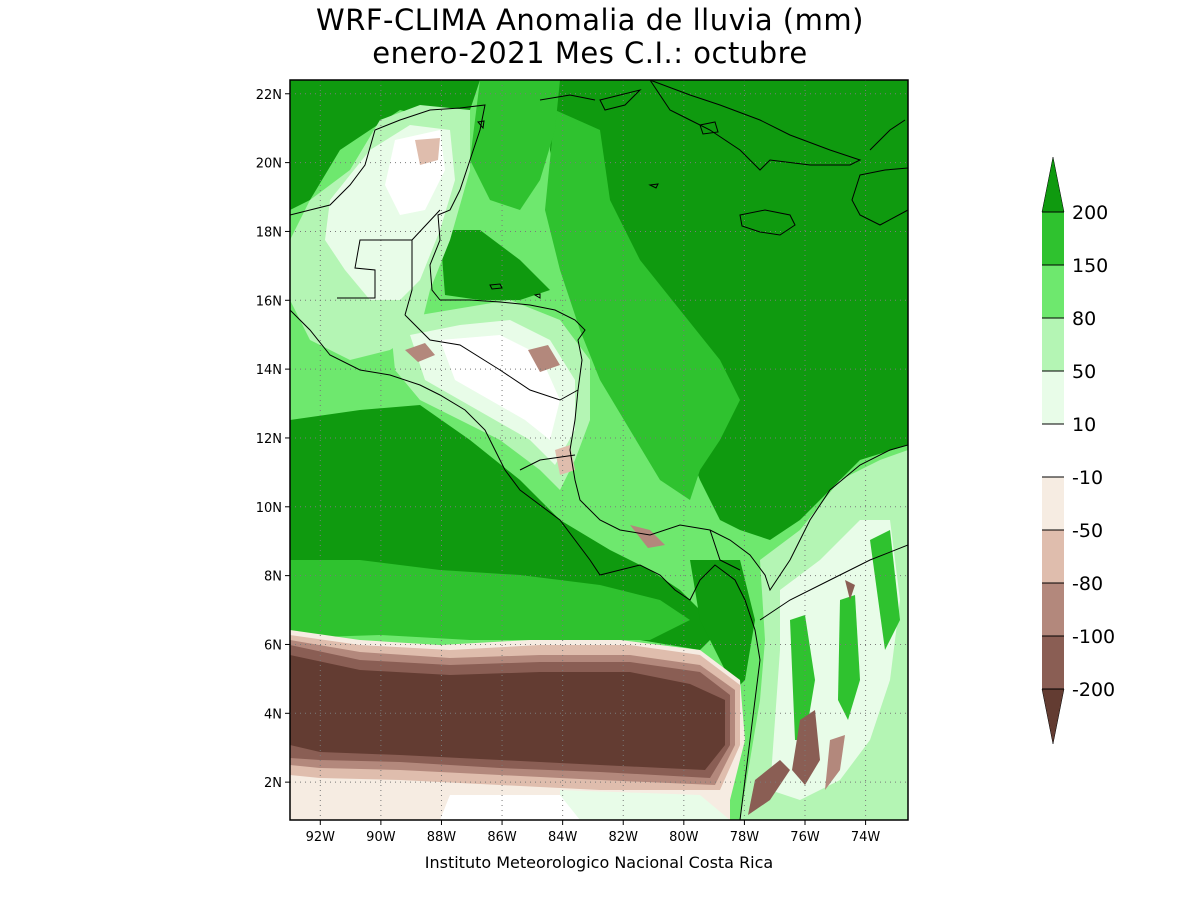  What do you see at coordinates (866, 837) in the screenshot?
I see `lon-tick-label: 74W` at bounding box center [866, 837].